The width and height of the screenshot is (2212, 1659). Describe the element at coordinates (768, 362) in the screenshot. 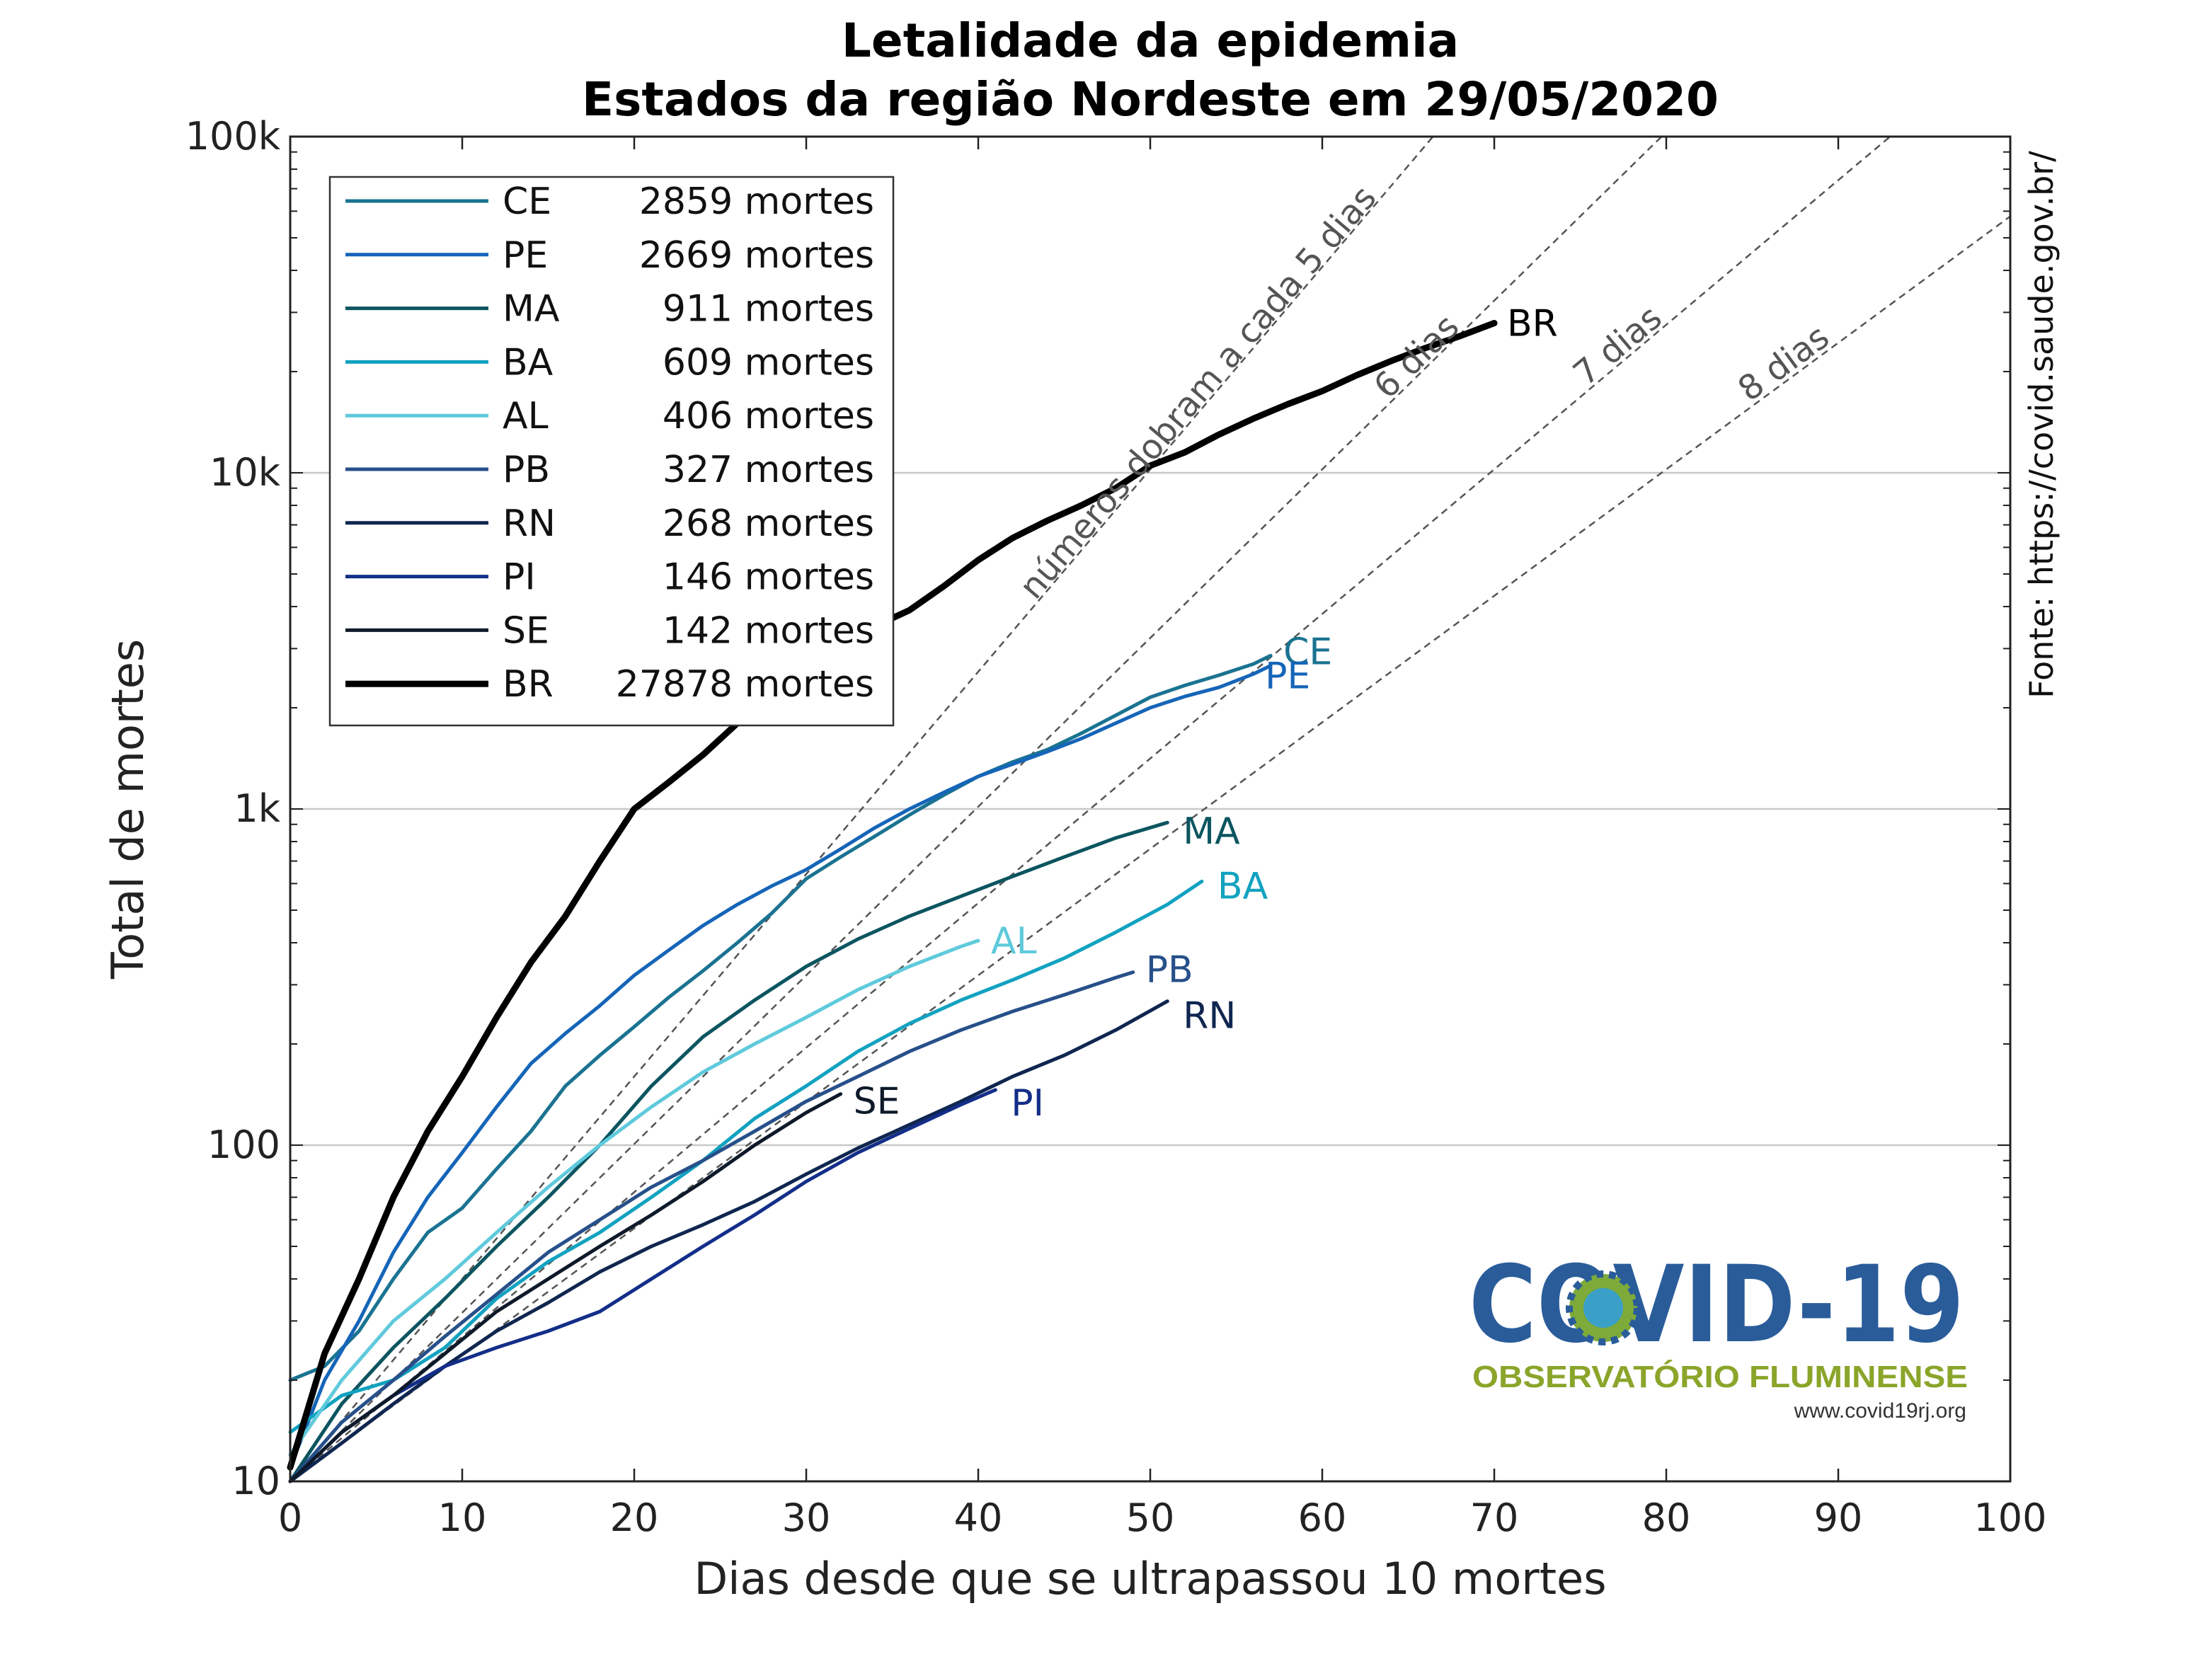

I see `legend-value-ba: 609 mortes` at that location.